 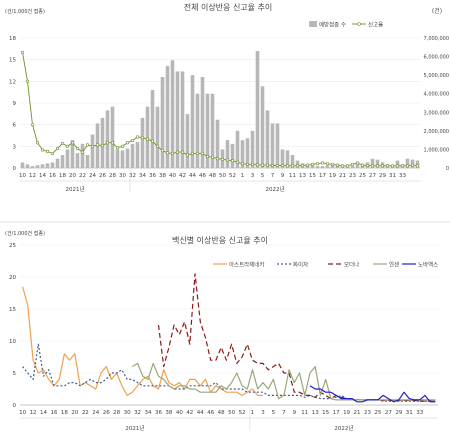 What do you see at coordinates (137, 413) in the screenshot?
I see `chart-2-x-tick: 32` at bounding box center [137, 413].